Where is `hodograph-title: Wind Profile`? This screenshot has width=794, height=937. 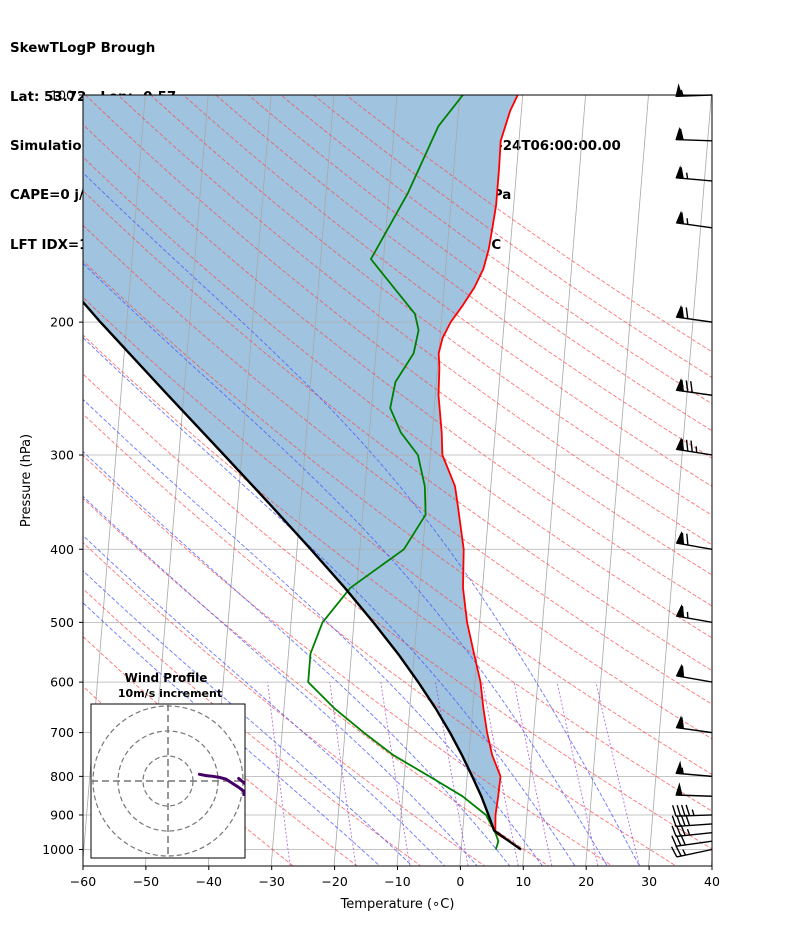 hodograph-title: Wind Profile is located at coordinates (166, 678).